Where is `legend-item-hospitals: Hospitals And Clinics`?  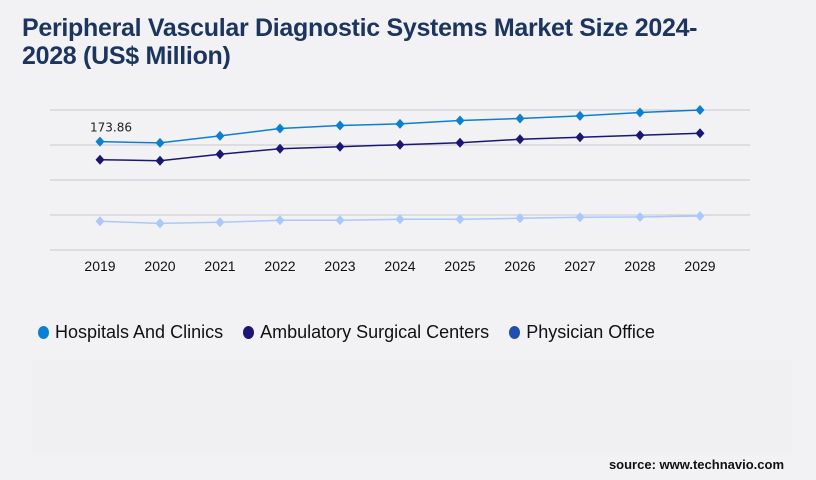
legend-item-hospitals: Hospitals And Clinics is located at coordinates (130, 332).